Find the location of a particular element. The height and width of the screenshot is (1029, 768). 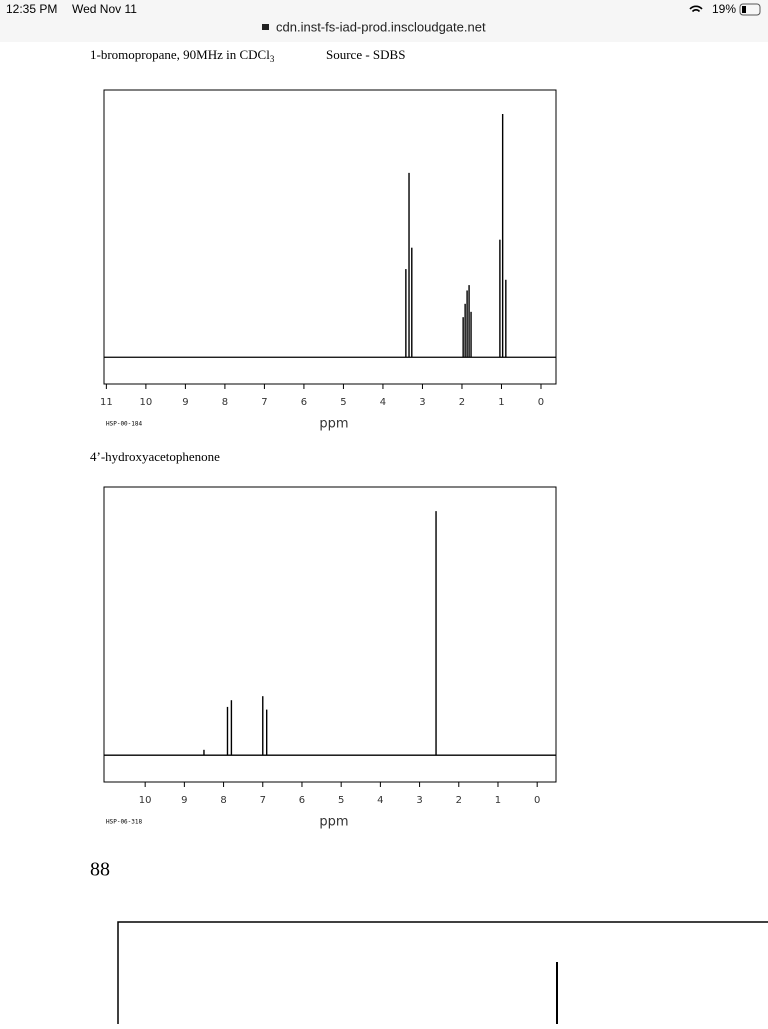

battery-icon is located at coordinates (750, 9).